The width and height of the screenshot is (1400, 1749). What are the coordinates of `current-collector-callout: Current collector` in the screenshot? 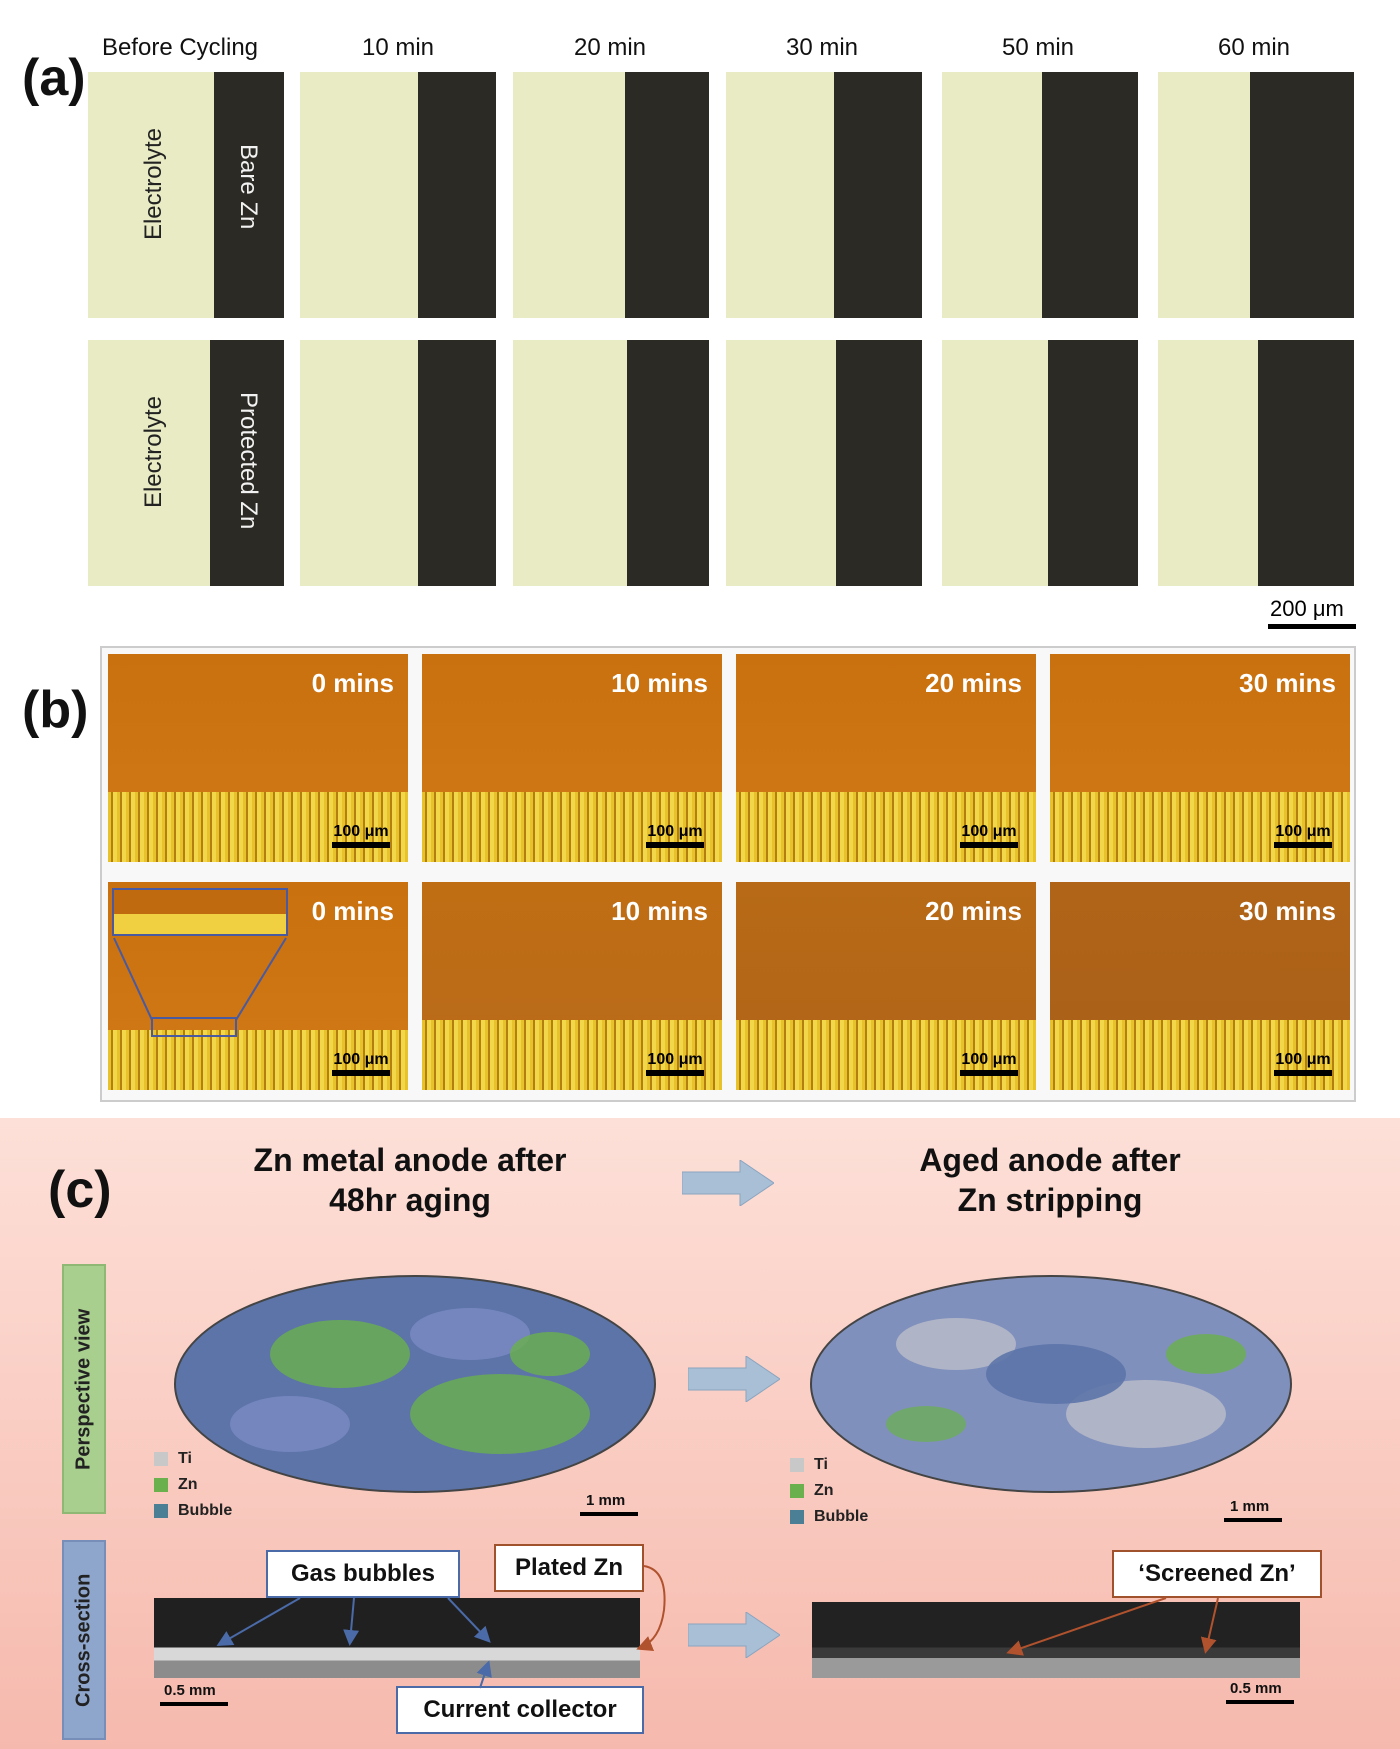 It's located at (520, 1710).